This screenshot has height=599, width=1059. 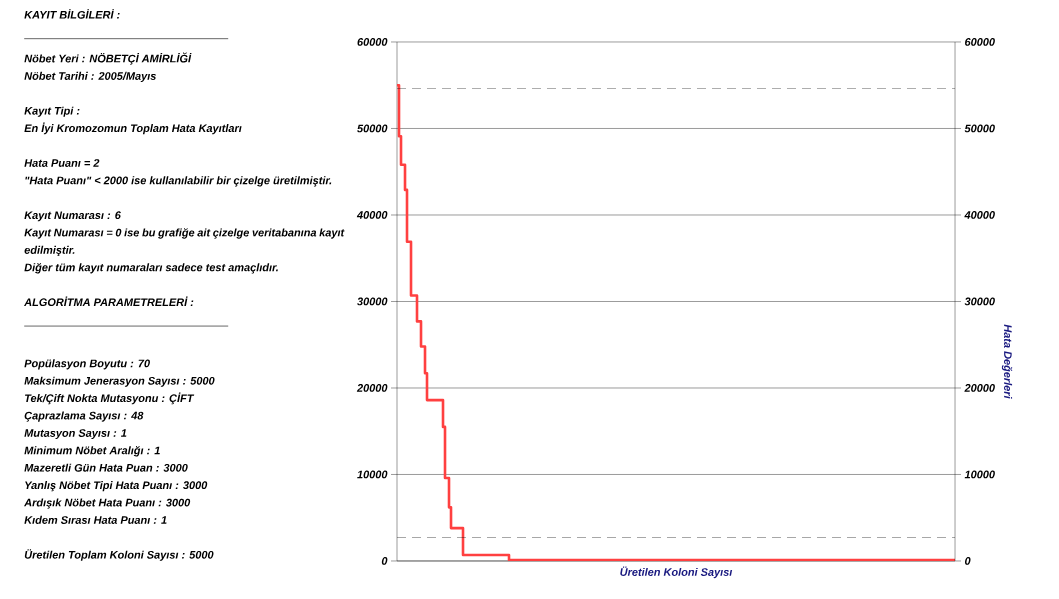 What do you see at coordinates (384, 561) in the screenshot?
I see `y-tick-label: 0` at bounding box center [384, 561].